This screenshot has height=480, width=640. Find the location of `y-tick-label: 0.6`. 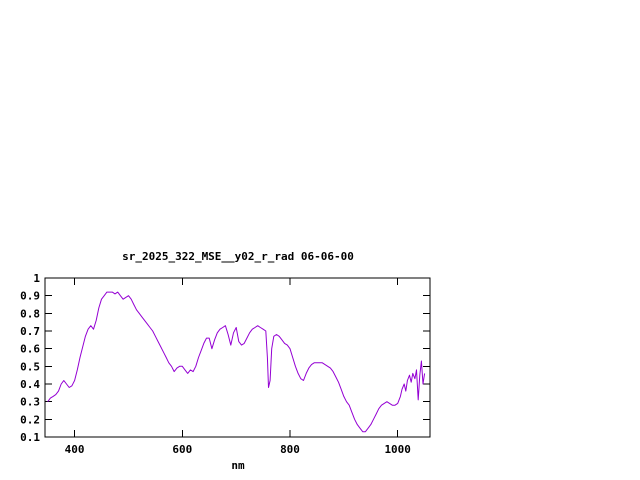

y-tick-label: 0.6 is located at coordinates (30, 349).